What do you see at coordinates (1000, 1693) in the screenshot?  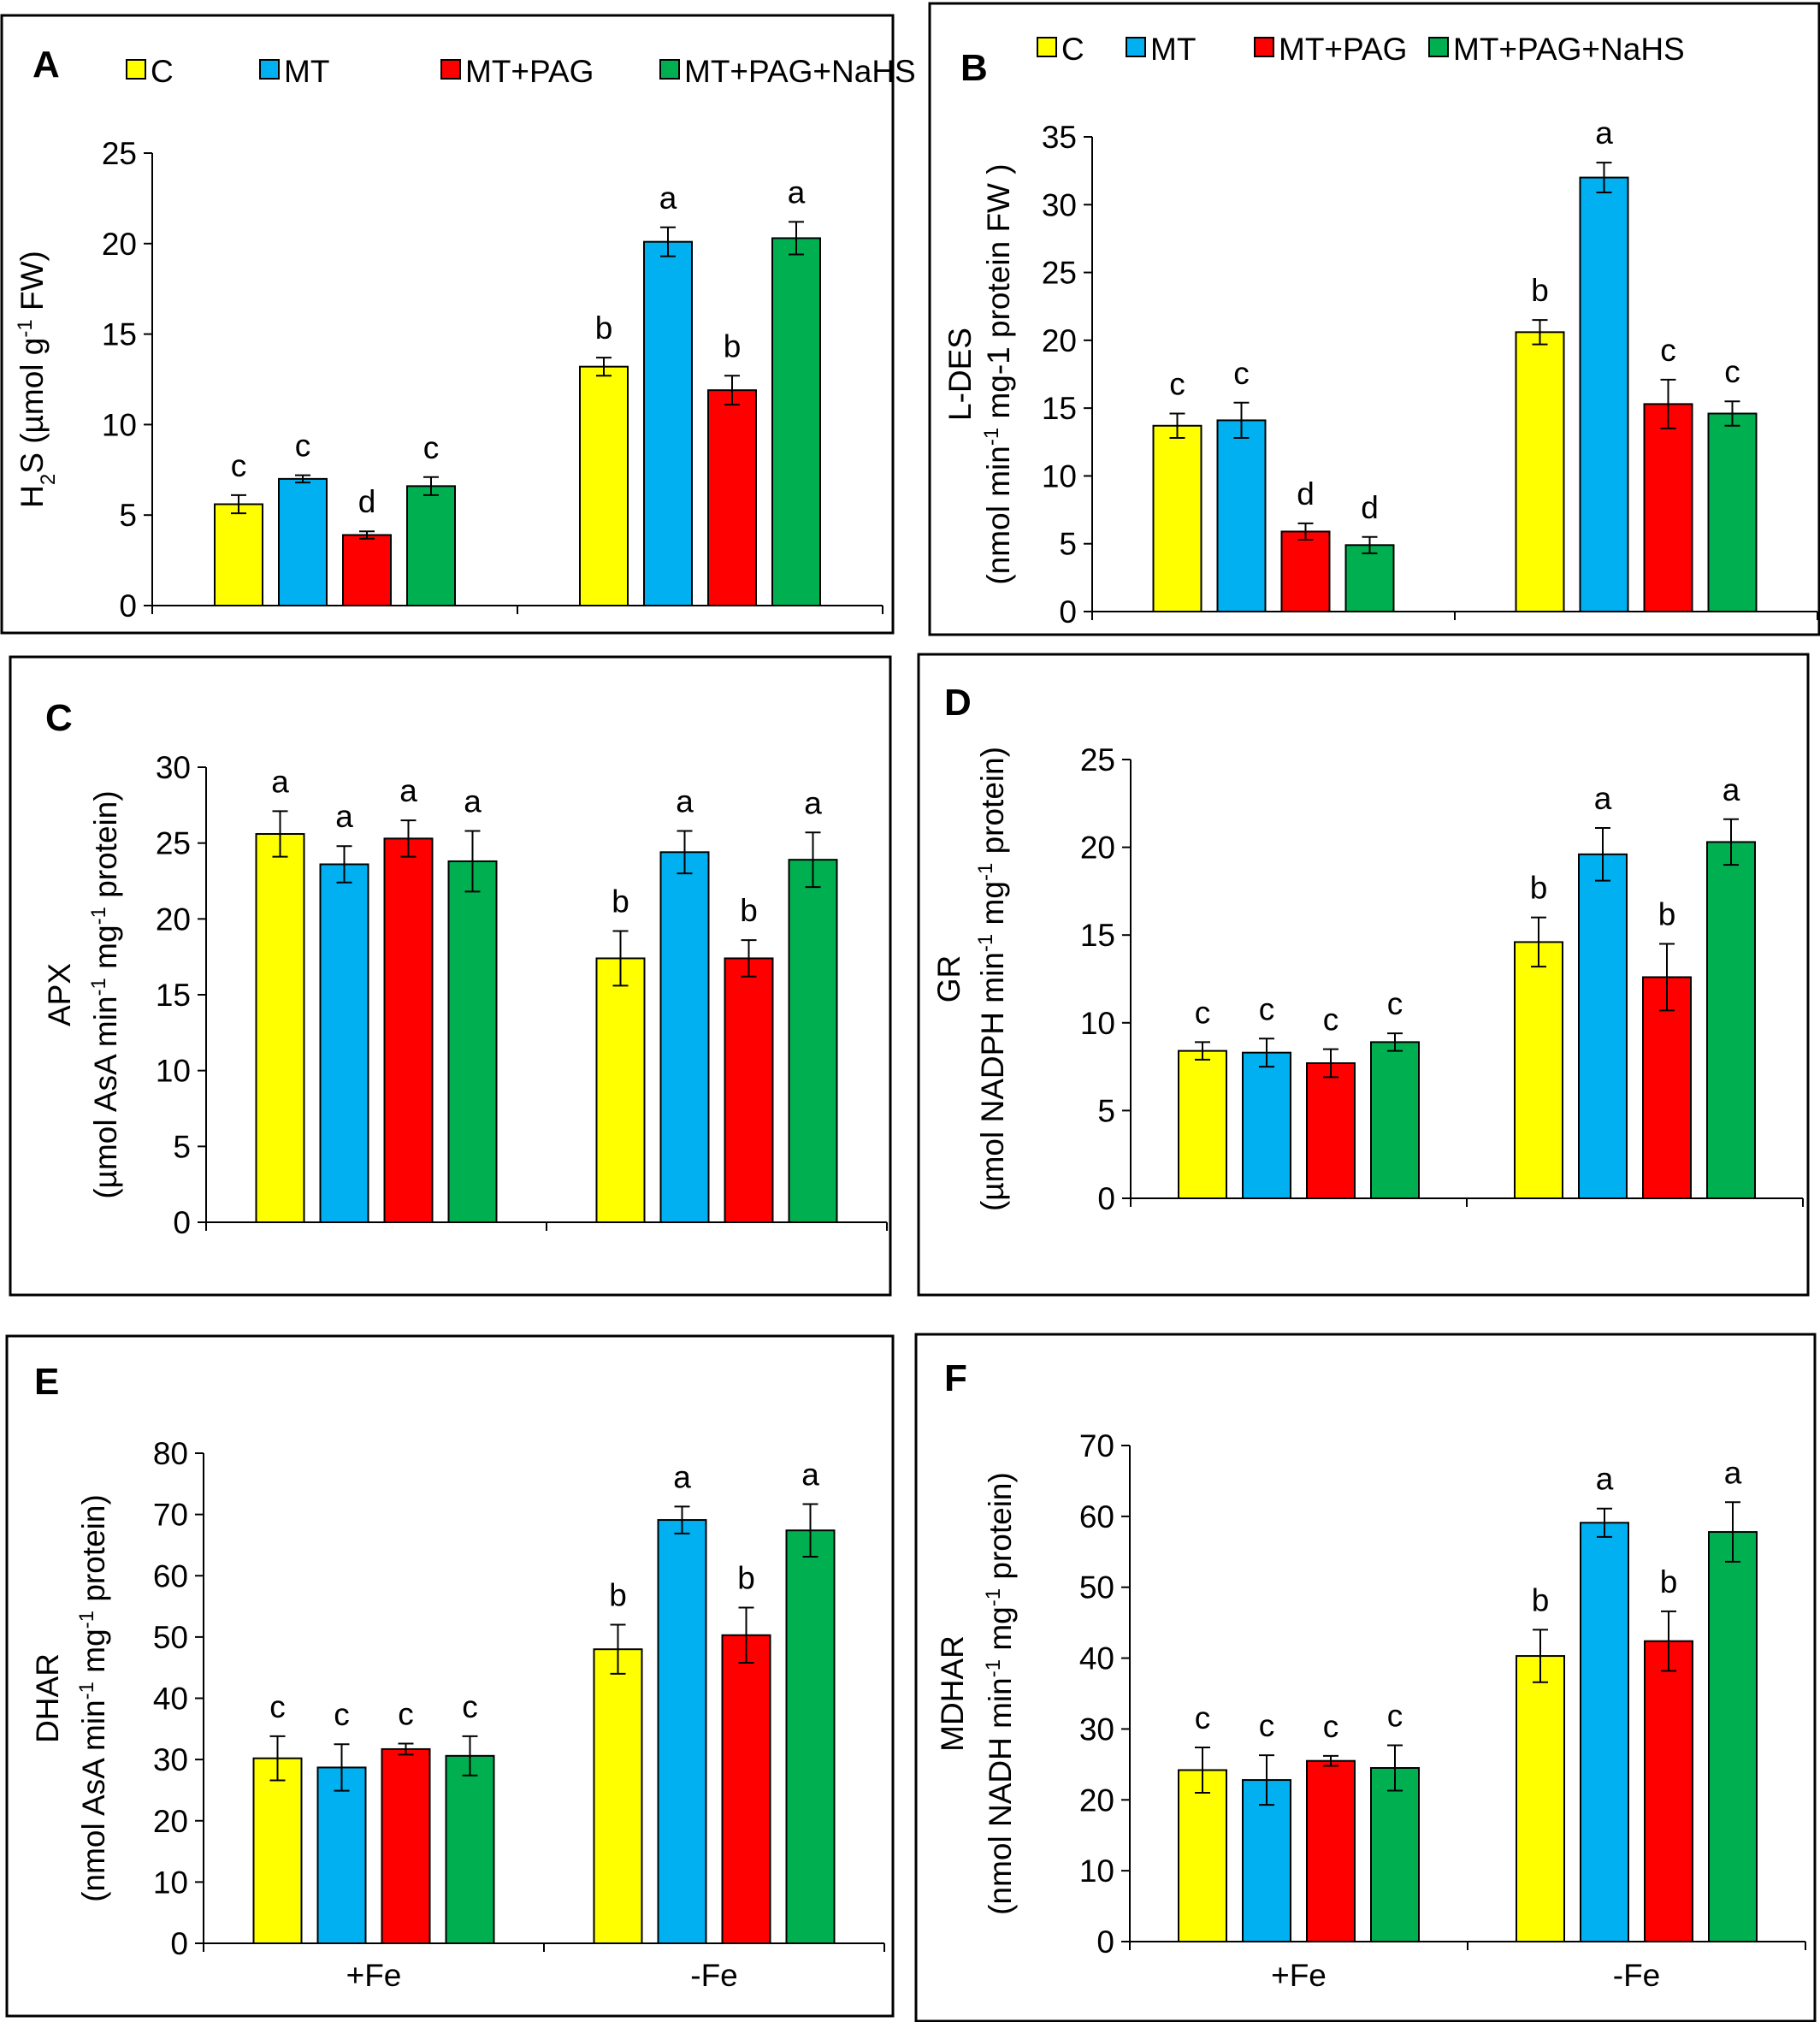 I see `y-axis-label: (nmol NADH min-1 mg-1 protein)` at bounding box center [1000, 1693].